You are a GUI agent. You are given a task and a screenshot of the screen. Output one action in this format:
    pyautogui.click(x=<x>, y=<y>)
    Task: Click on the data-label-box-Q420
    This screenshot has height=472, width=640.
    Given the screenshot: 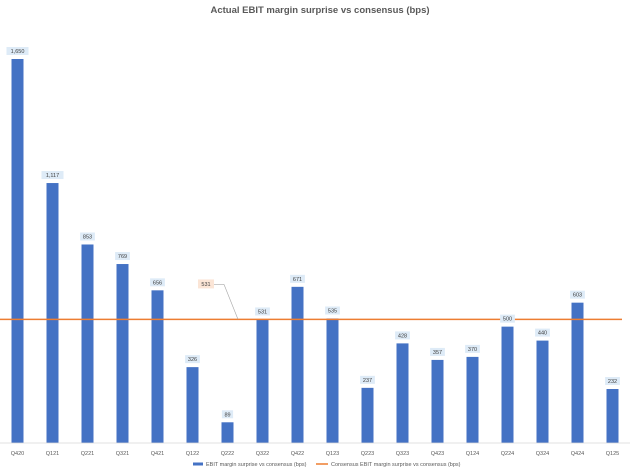 What is the action you would take?
    pyautogui.click(x=17, y=51)
    